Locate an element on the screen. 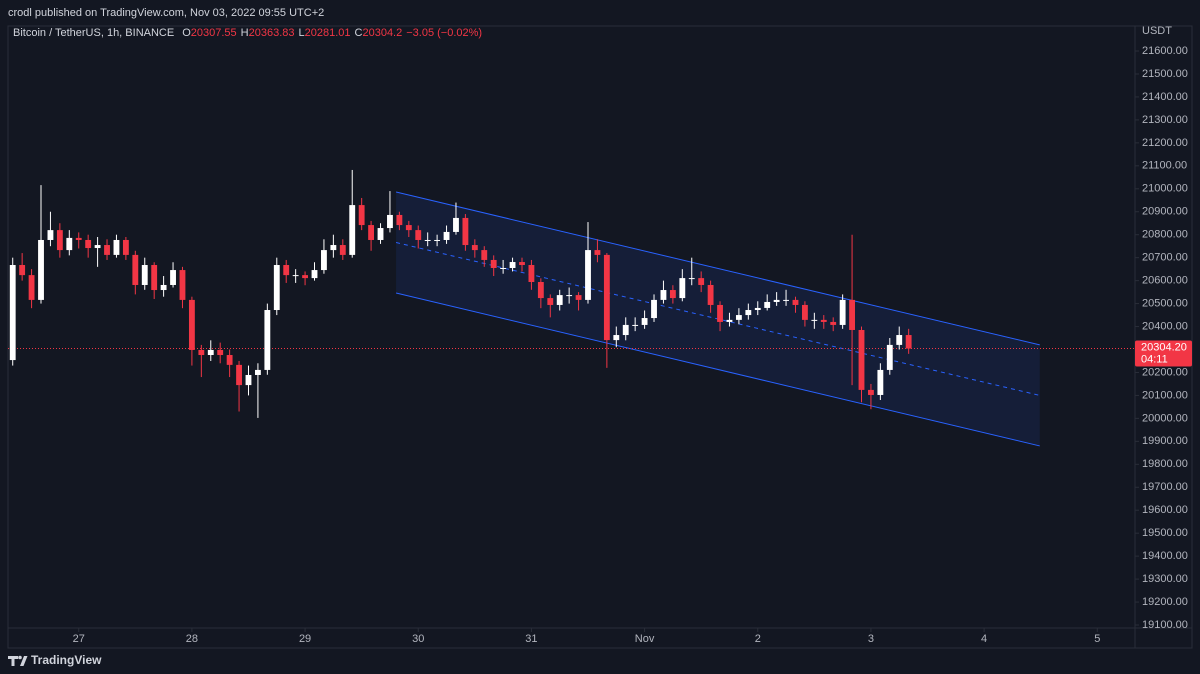 Image resolution: width=1200 pixels, height=674 pixels. y-tick-label: 19800.00 is located at coordinates (1165, 464).